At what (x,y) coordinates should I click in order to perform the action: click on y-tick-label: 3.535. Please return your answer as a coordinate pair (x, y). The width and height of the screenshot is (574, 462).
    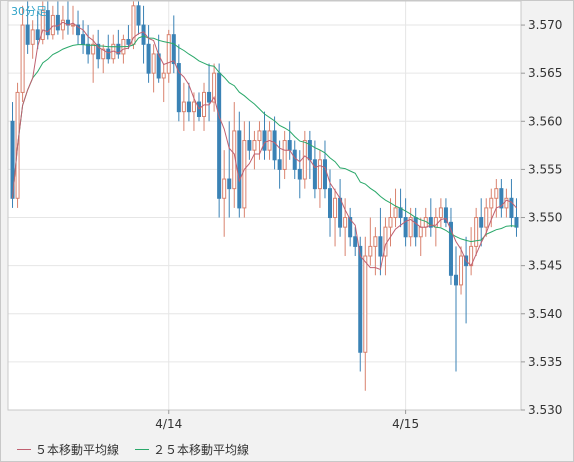
    Looking at the image, I should click on (545, 362).